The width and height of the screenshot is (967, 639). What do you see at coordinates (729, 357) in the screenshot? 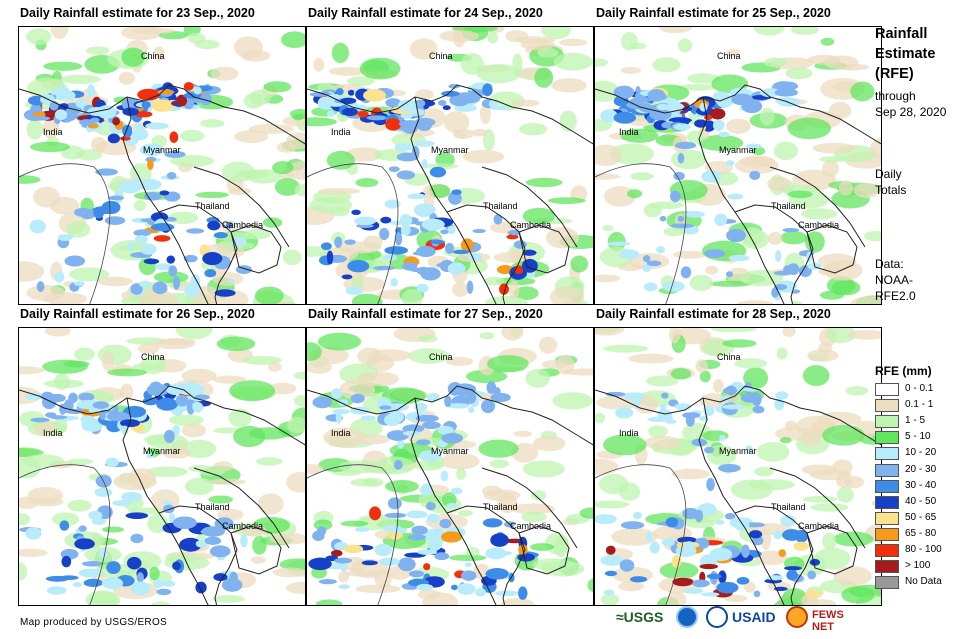
I see `country-label-china: China` at bounding box center [729, 357].